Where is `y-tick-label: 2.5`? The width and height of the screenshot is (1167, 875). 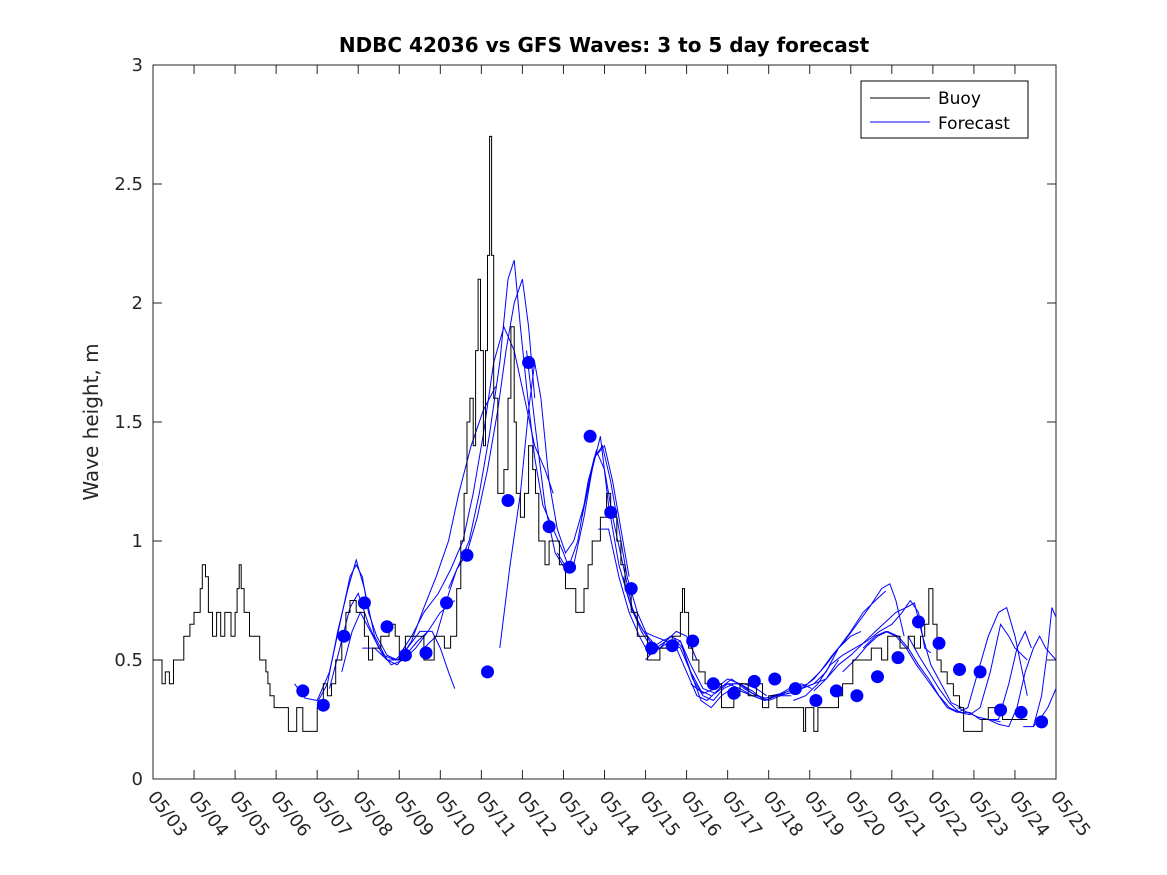 y-tick-label: 2.5 is located at coordinates (128, 184).